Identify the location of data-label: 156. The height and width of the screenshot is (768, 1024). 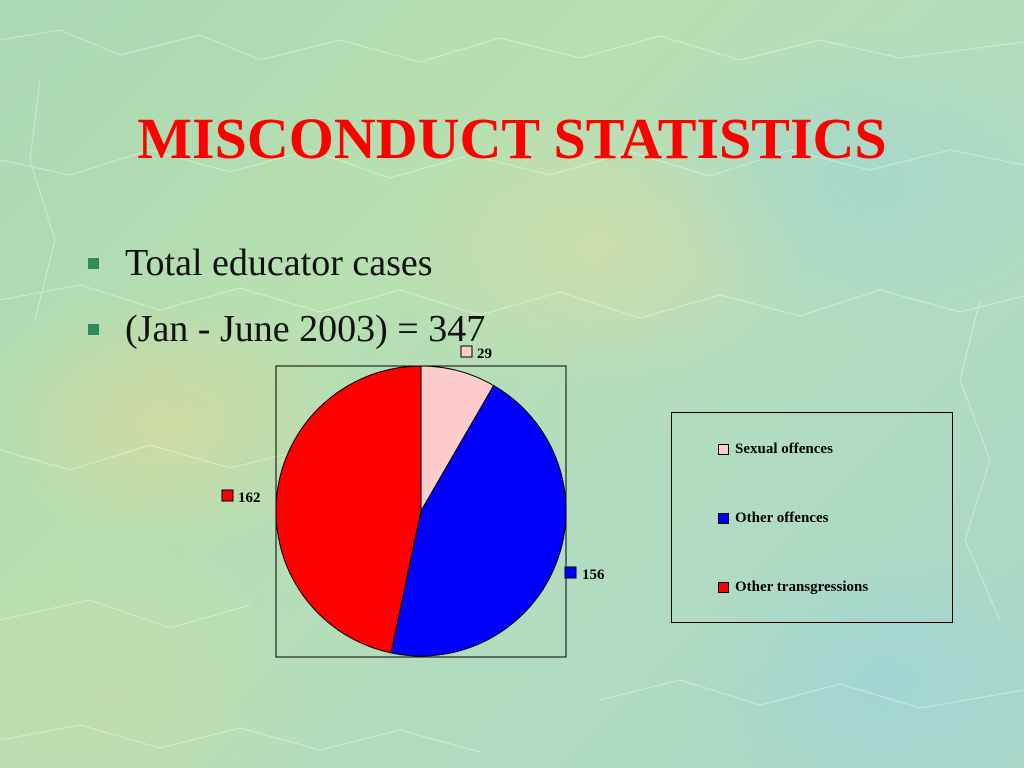
(593, 575).